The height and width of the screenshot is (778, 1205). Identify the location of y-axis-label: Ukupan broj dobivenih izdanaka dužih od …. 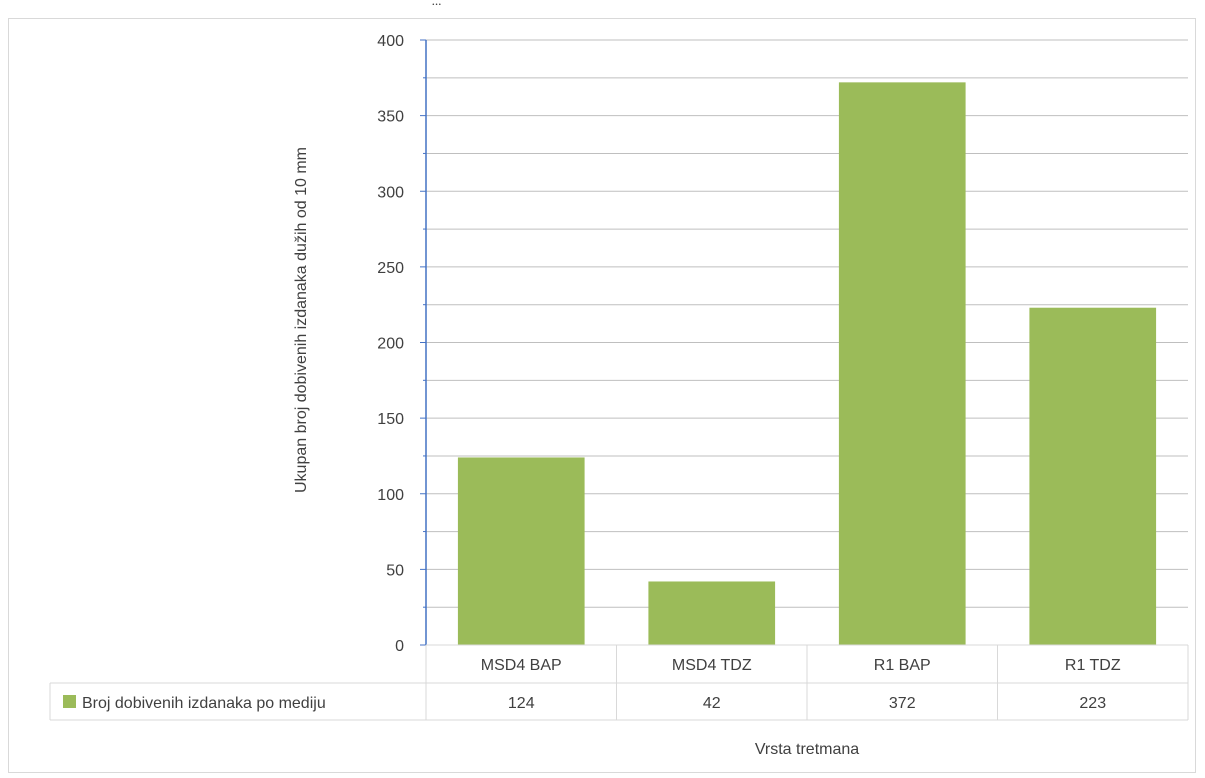
(301, 320).